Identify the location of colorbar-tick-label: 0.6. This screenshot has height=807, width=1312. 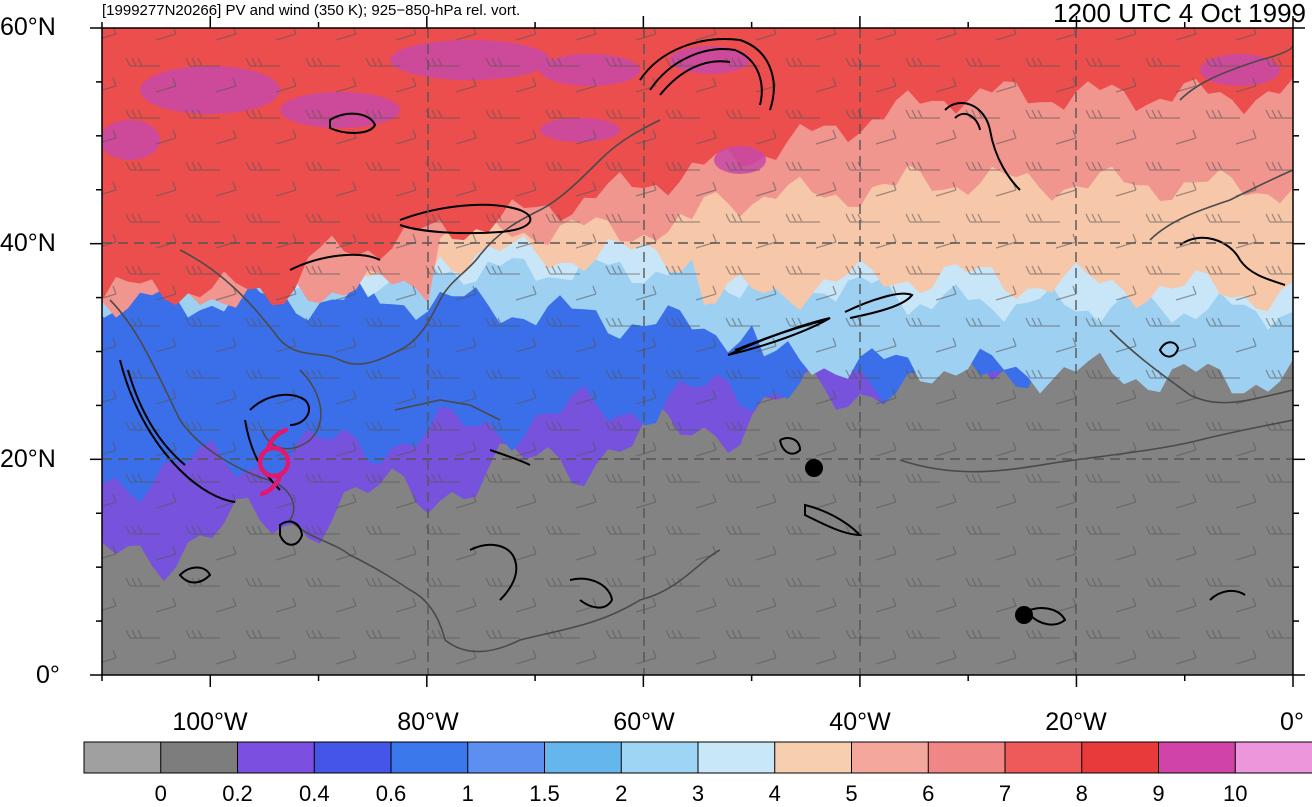
(391, 793).